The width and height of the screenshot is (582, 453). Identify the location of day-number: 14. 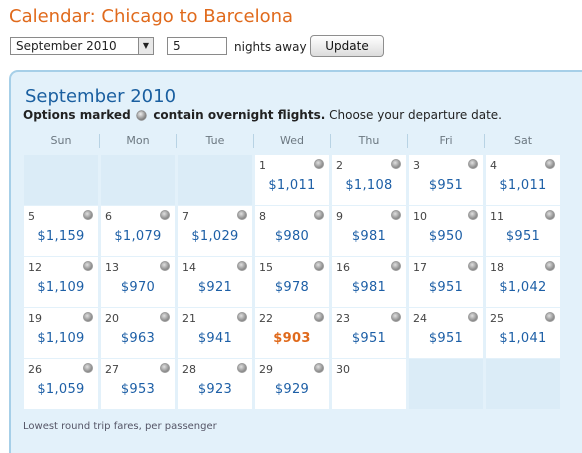
(189, 267).